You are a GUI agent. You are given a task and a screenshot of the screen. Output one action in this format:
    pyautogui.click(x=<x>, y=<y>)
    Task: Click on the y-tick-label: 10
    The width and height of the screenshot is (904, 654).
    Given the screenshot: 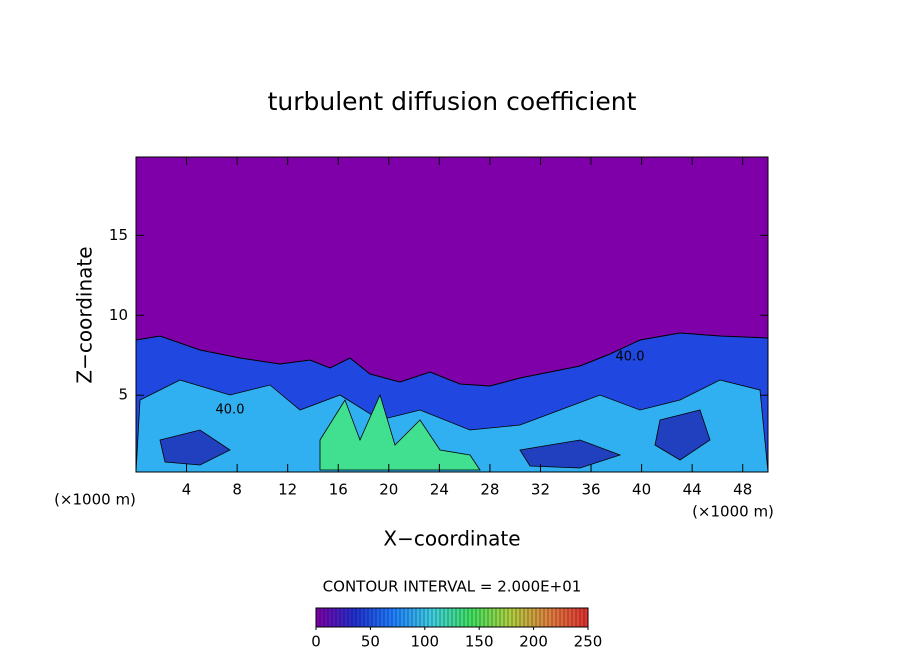 What is the action you would take?
    pyautogui.click(x=118, y=315)
    